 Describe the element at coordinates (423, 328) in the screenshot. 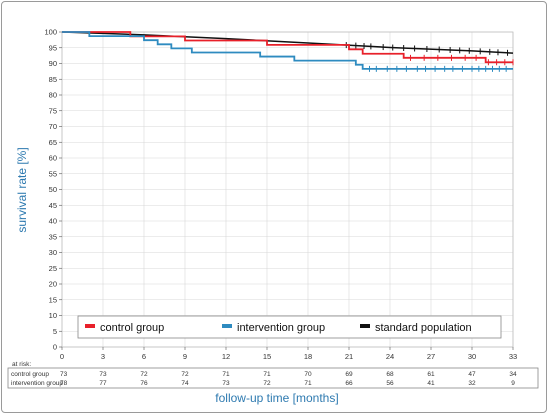

I see `legend-label: standard population` at that location.